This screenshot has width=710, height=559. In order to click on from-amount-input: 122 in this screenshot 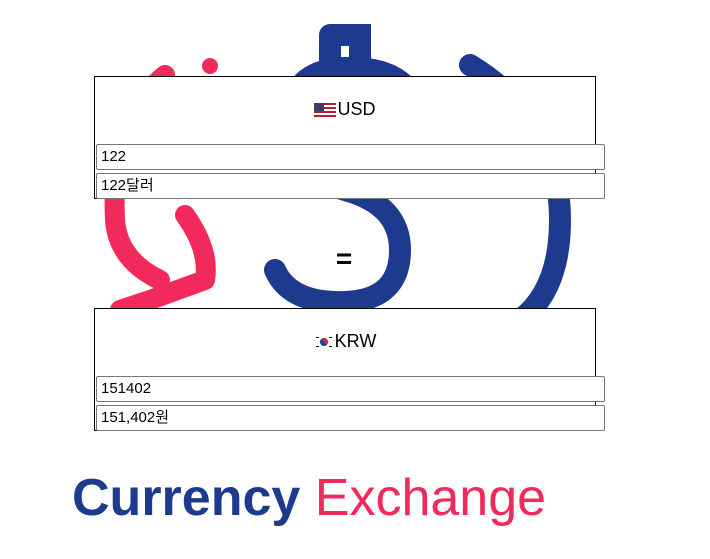, I will do `click(350, 157)`.